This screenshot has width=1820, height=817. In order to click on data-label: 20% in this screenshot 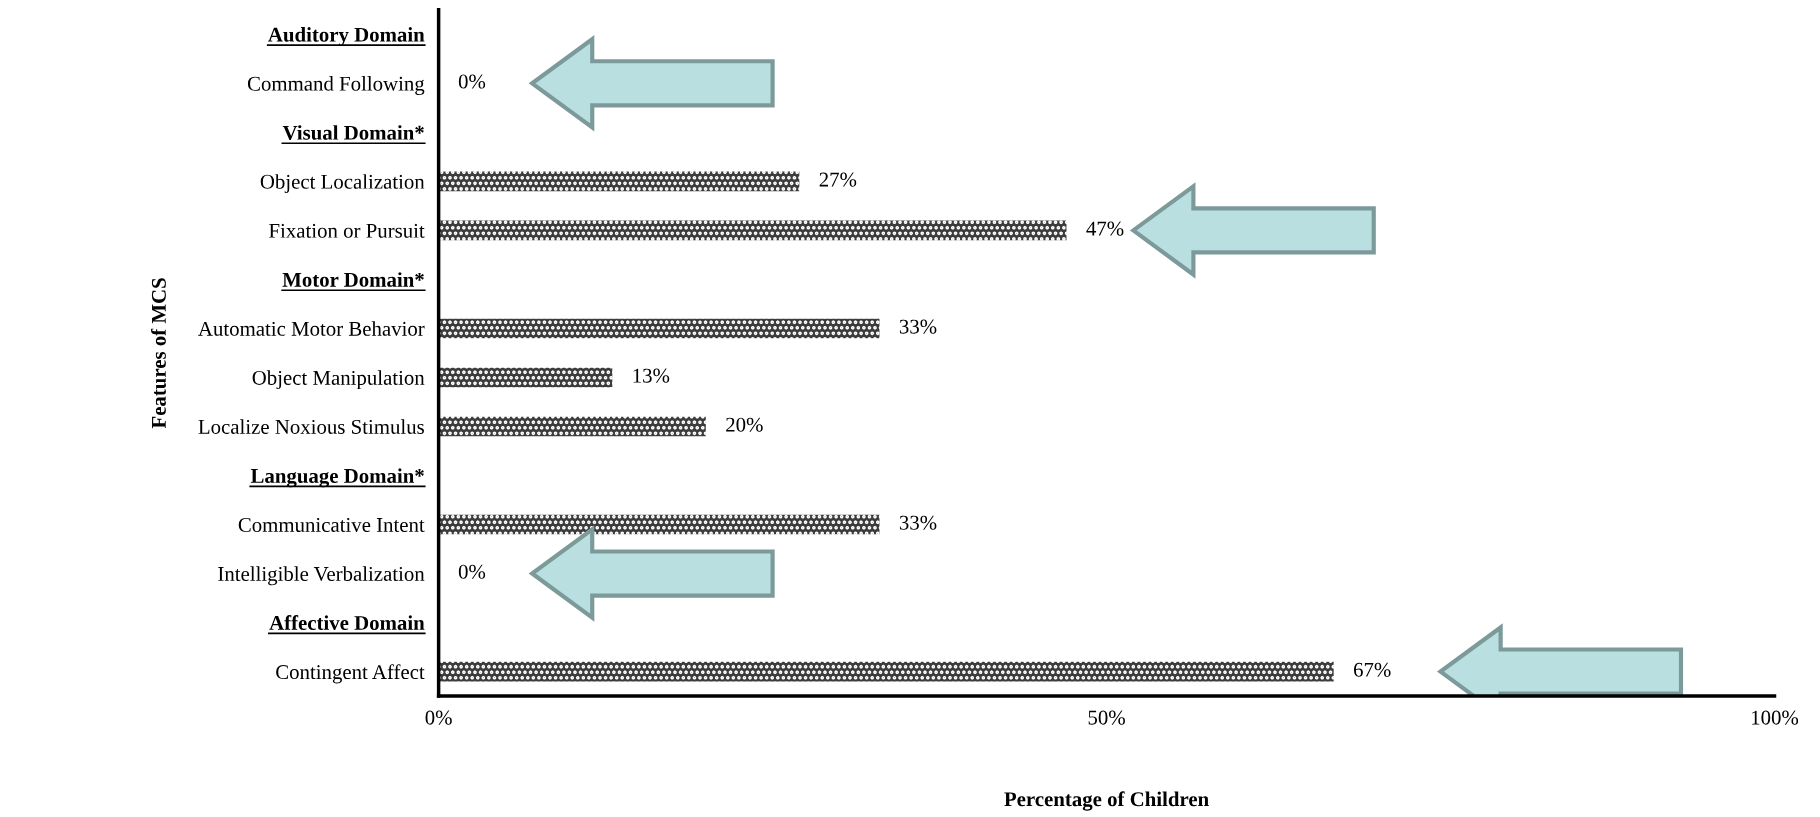, I will do `click(744, 424)`.